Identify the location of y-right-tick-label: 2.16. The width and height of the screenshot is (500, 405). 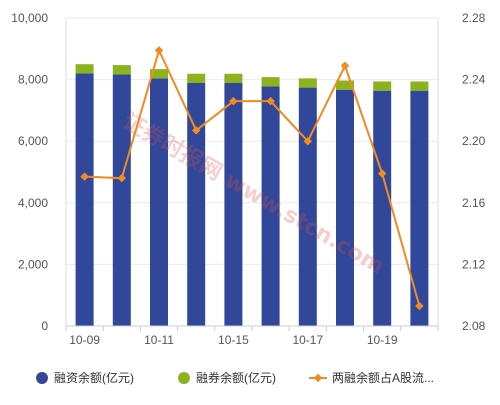
(474, 203).